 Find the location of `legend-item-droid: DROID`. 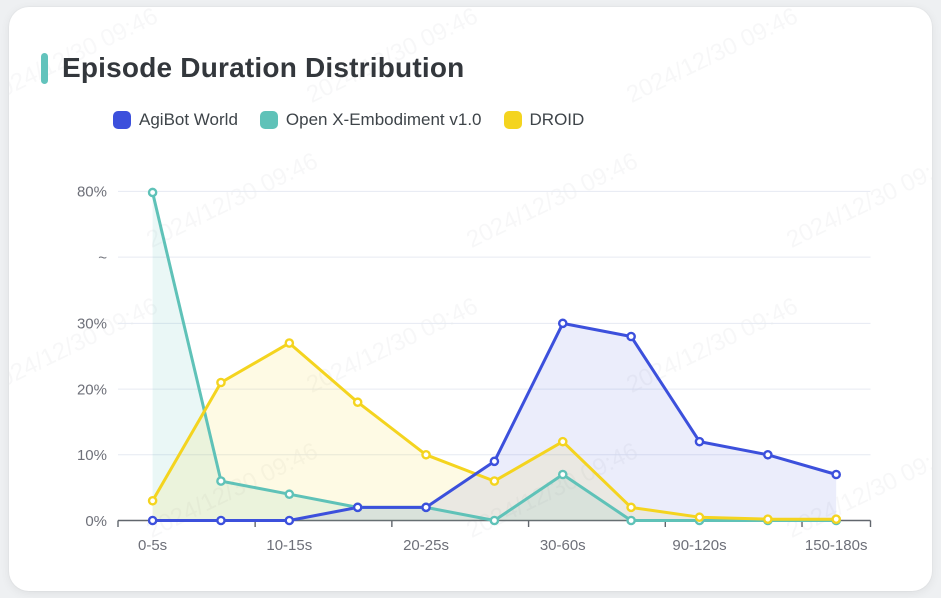

legend-item-droid: DROID is located at coordinates (544, 120).